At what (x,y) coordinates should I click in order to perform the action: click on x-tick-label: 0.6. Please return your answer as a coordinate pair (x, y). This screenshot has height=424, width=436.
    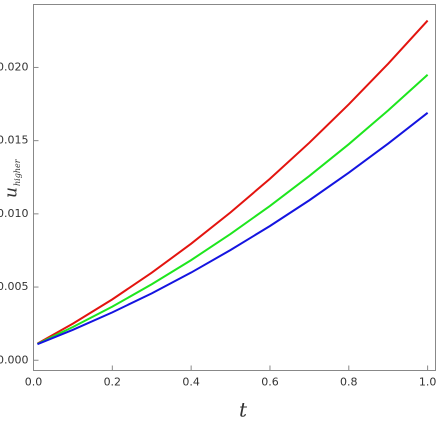
    Looking at the image, I should click on (270, 382).